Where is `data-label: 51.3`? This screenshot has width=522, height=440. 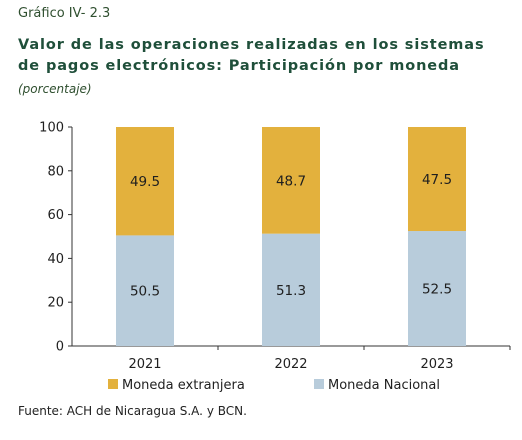
data-label: 51.3 is located at coordinates (291, 291).